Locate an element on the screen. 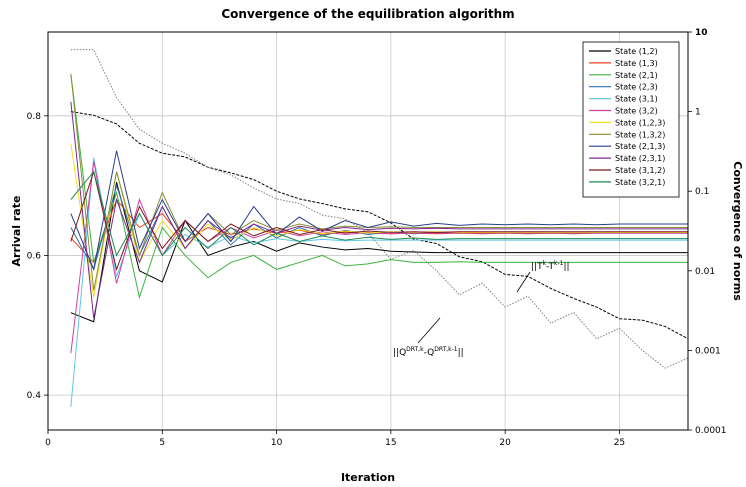 This screenshot has width=746, height=487. x-tick-label: 5 is located at coordinates (162, 443).